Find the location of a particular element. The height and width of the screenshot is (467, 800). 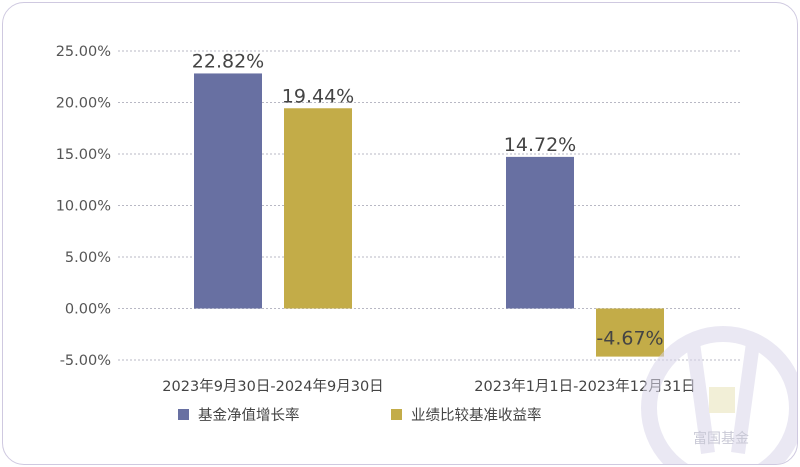

data-label: -4.67% is located at coordinates (629, 339).